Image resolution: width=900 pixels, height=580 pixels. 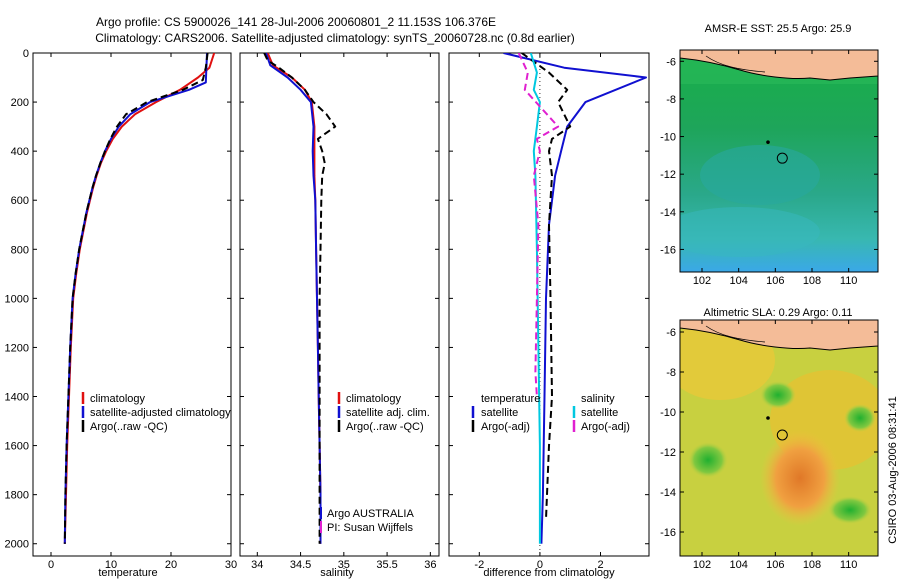 I want to click on y-tick-label: 1000, so click(x=17, y=299).